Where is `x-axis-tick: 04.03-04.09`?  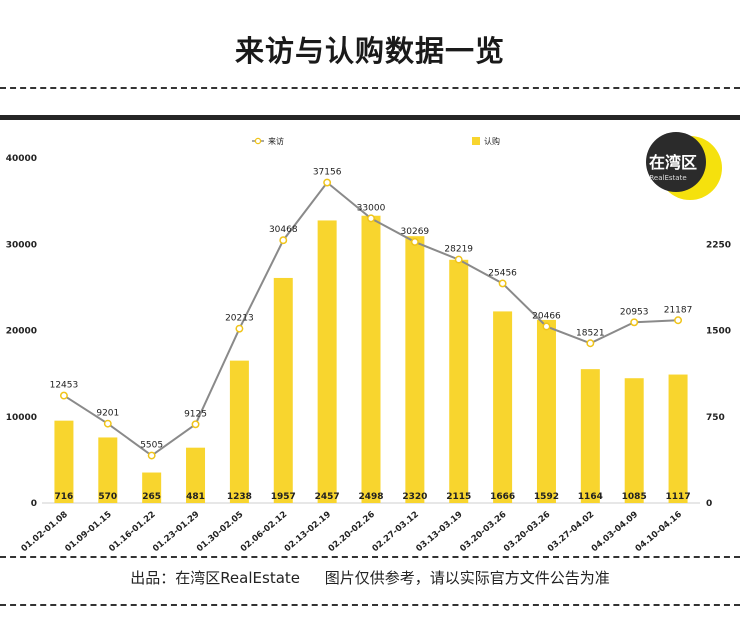
x-axis-tick: 04.03-04.09 is located at coordinates (615, 532).